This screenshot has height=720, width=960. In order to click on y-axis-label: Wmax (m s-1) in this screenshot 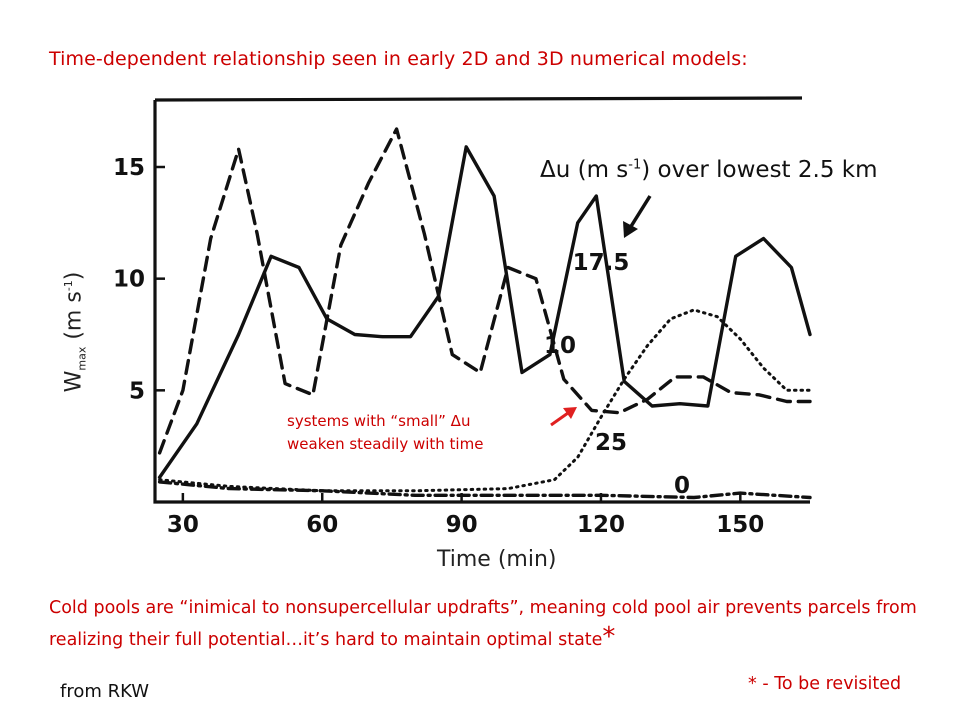, I will do `click(74, 332)`.